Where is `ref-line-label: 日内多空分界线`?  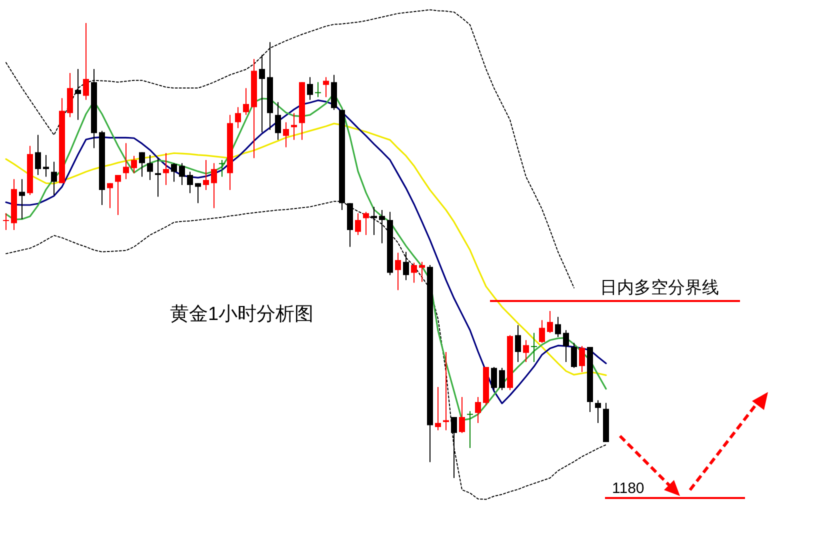 ref-line-label: 日内多空分界线 is located at coordinates (659, 288).